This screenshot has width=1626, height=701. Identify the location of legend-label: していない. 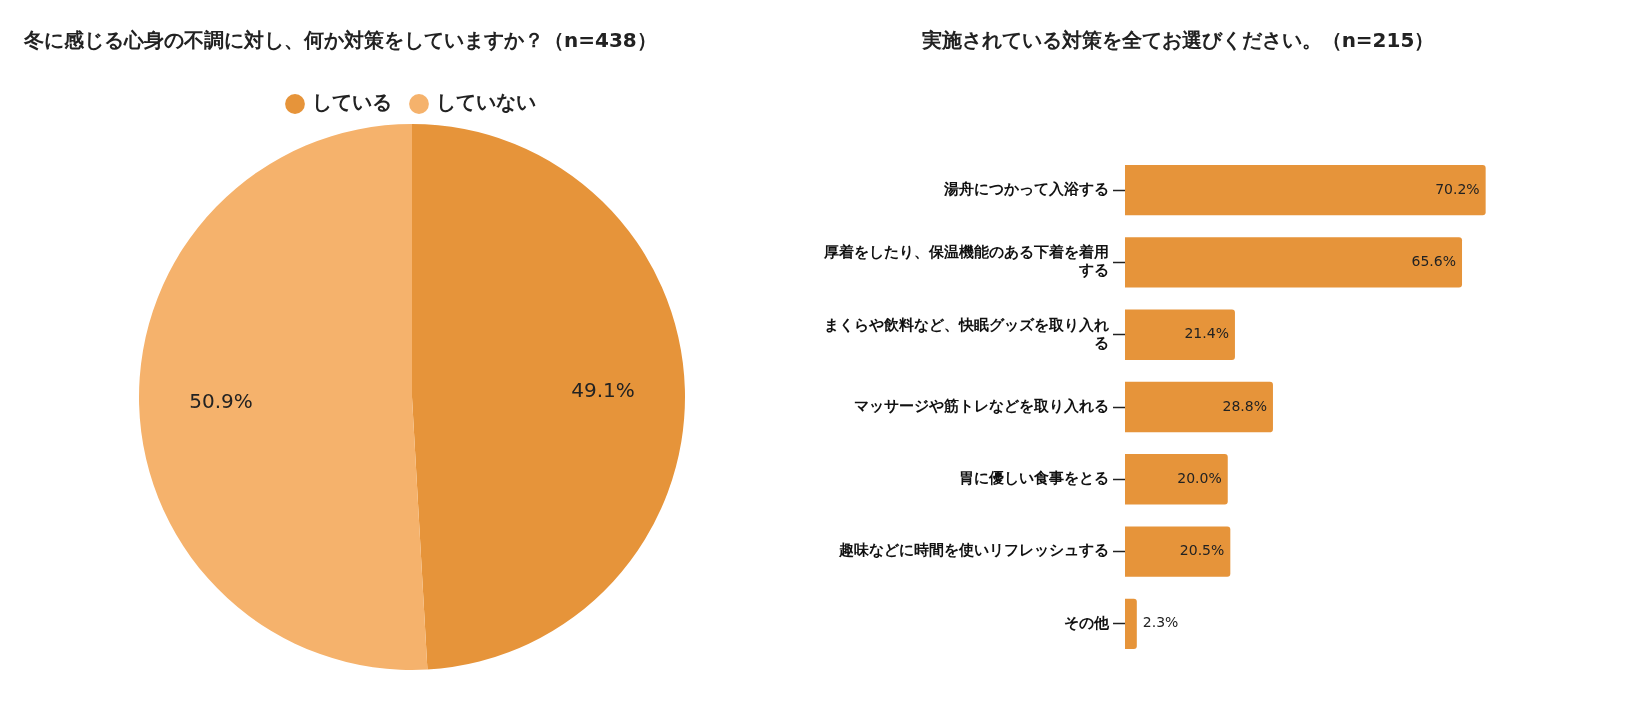
(486, 102).